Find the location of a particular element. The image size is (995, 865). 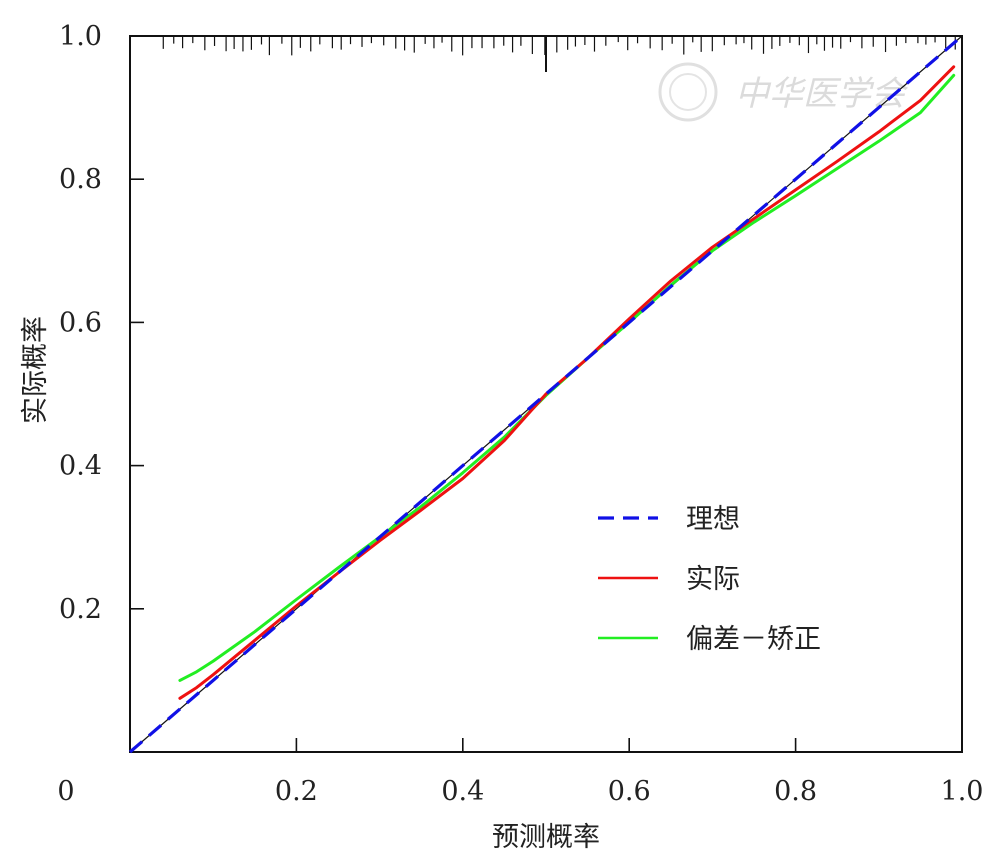

x-tick-label: 1.0 is located at coordinates (962, 791).